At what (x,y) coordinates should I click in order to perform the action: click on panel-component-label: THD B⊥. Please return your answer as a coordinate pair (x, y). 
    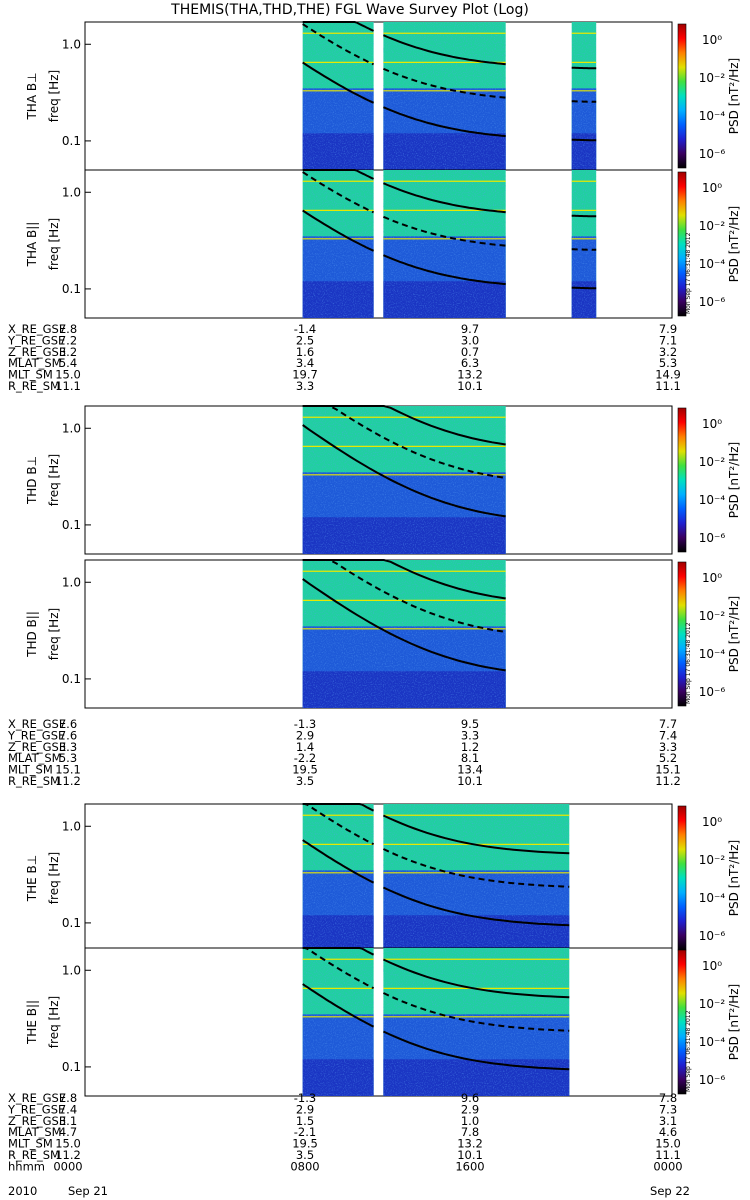
    Looking at the image, I should click on (32, 480).